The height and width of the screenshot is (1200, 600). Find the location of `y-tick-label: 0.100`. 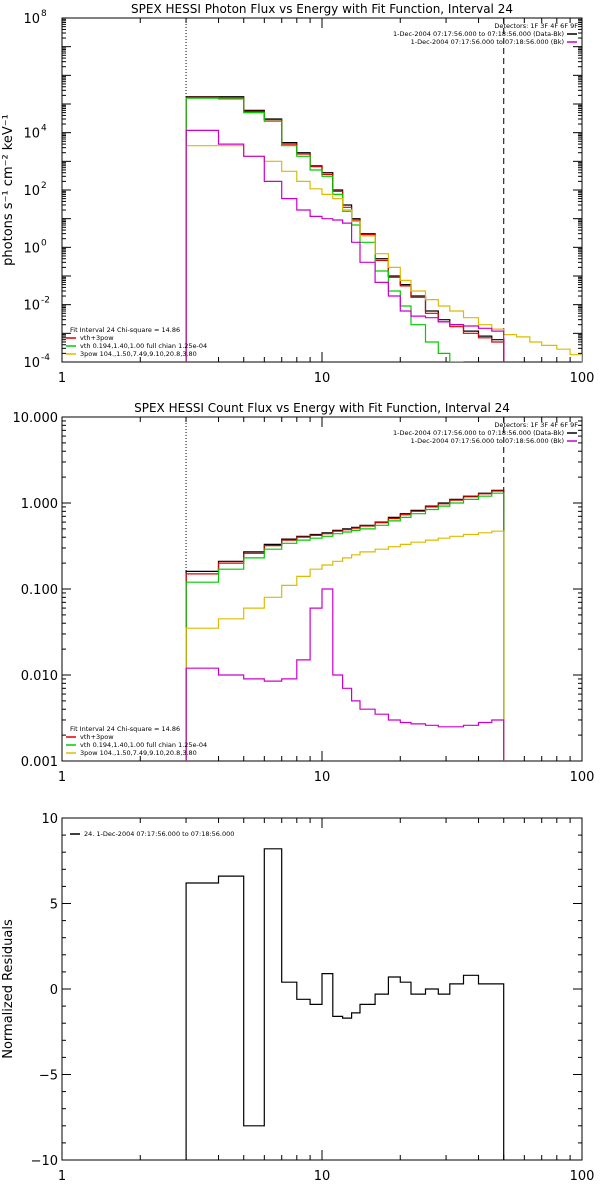

y-tick-label: 0.100 is located at coordinates (39, 590).